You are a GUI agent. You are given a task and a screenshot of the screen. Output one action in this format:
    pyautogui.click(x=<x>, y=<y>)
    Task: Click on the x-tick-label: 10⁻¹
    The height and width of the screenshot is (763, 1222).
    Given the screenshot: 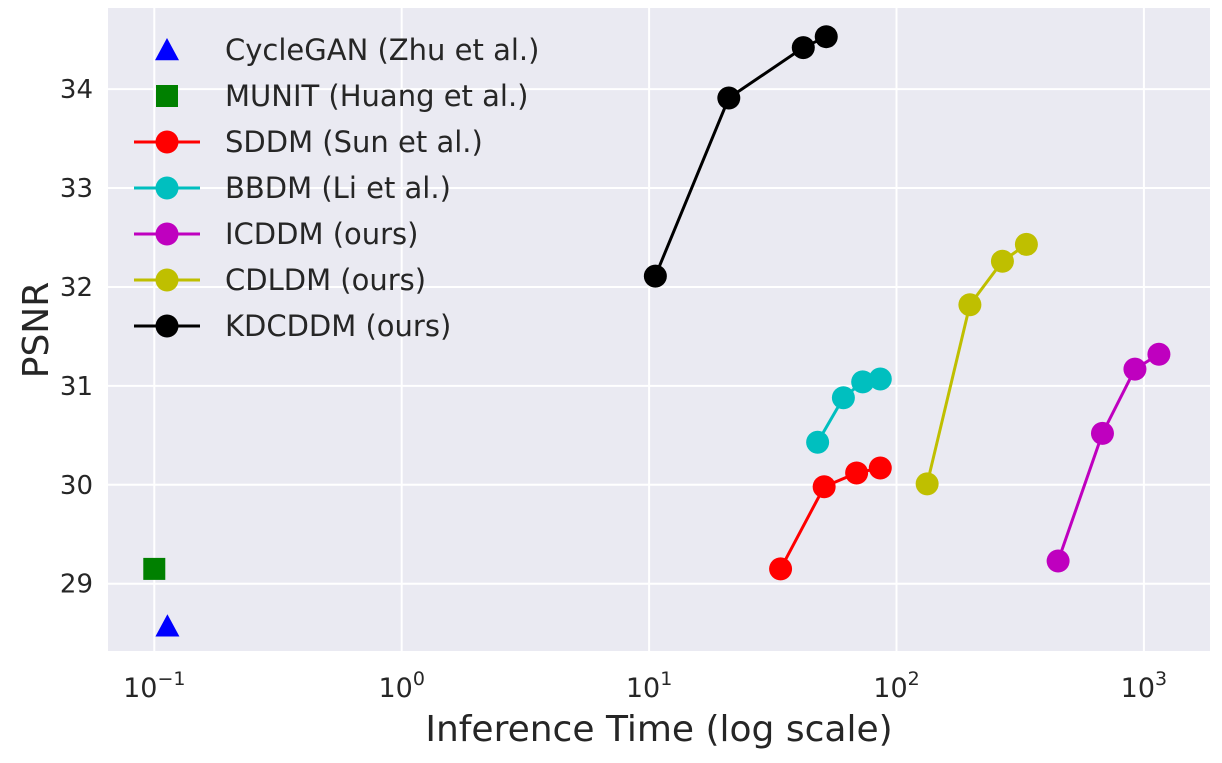 What is the action you would take?
    pyautogui.click(x=154, y=686)
    